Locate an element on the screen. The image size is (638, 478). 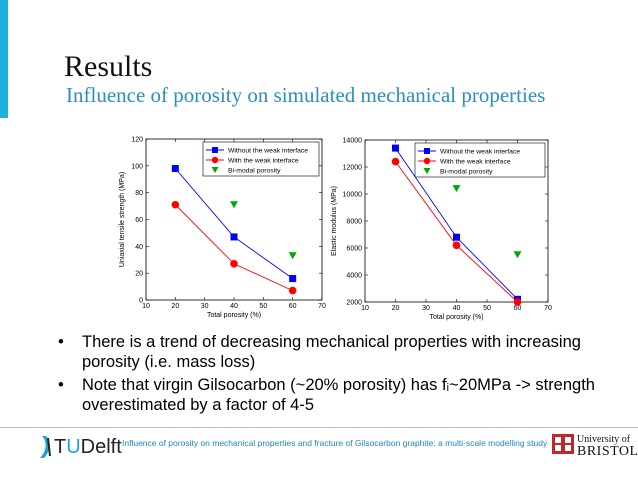
logo-delft: Delft is located at coordinates (101, 447).